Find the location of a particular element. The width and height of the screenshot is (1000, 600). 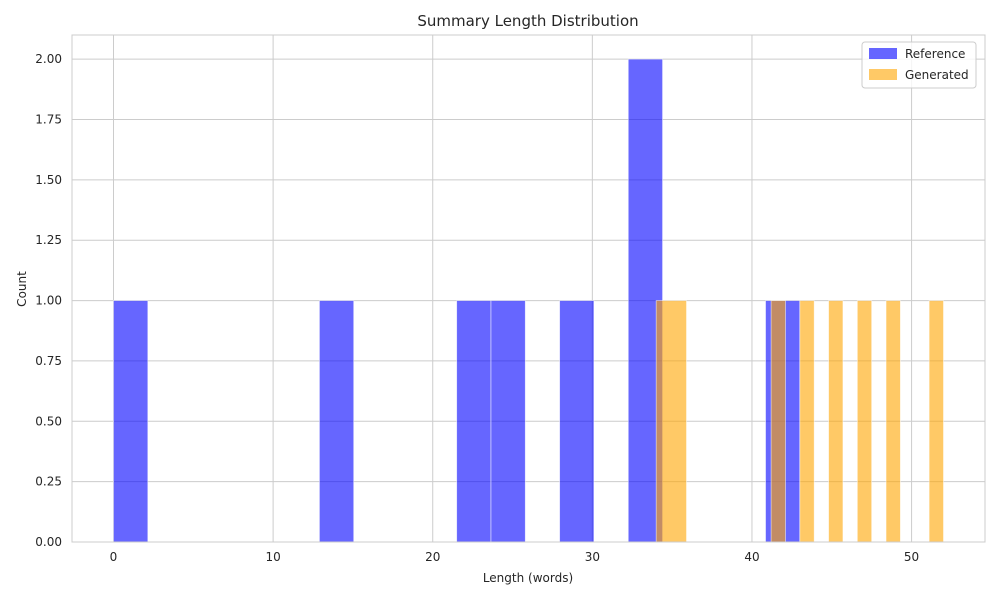

legend-swatch-reference is located at coordinates (883, 53).